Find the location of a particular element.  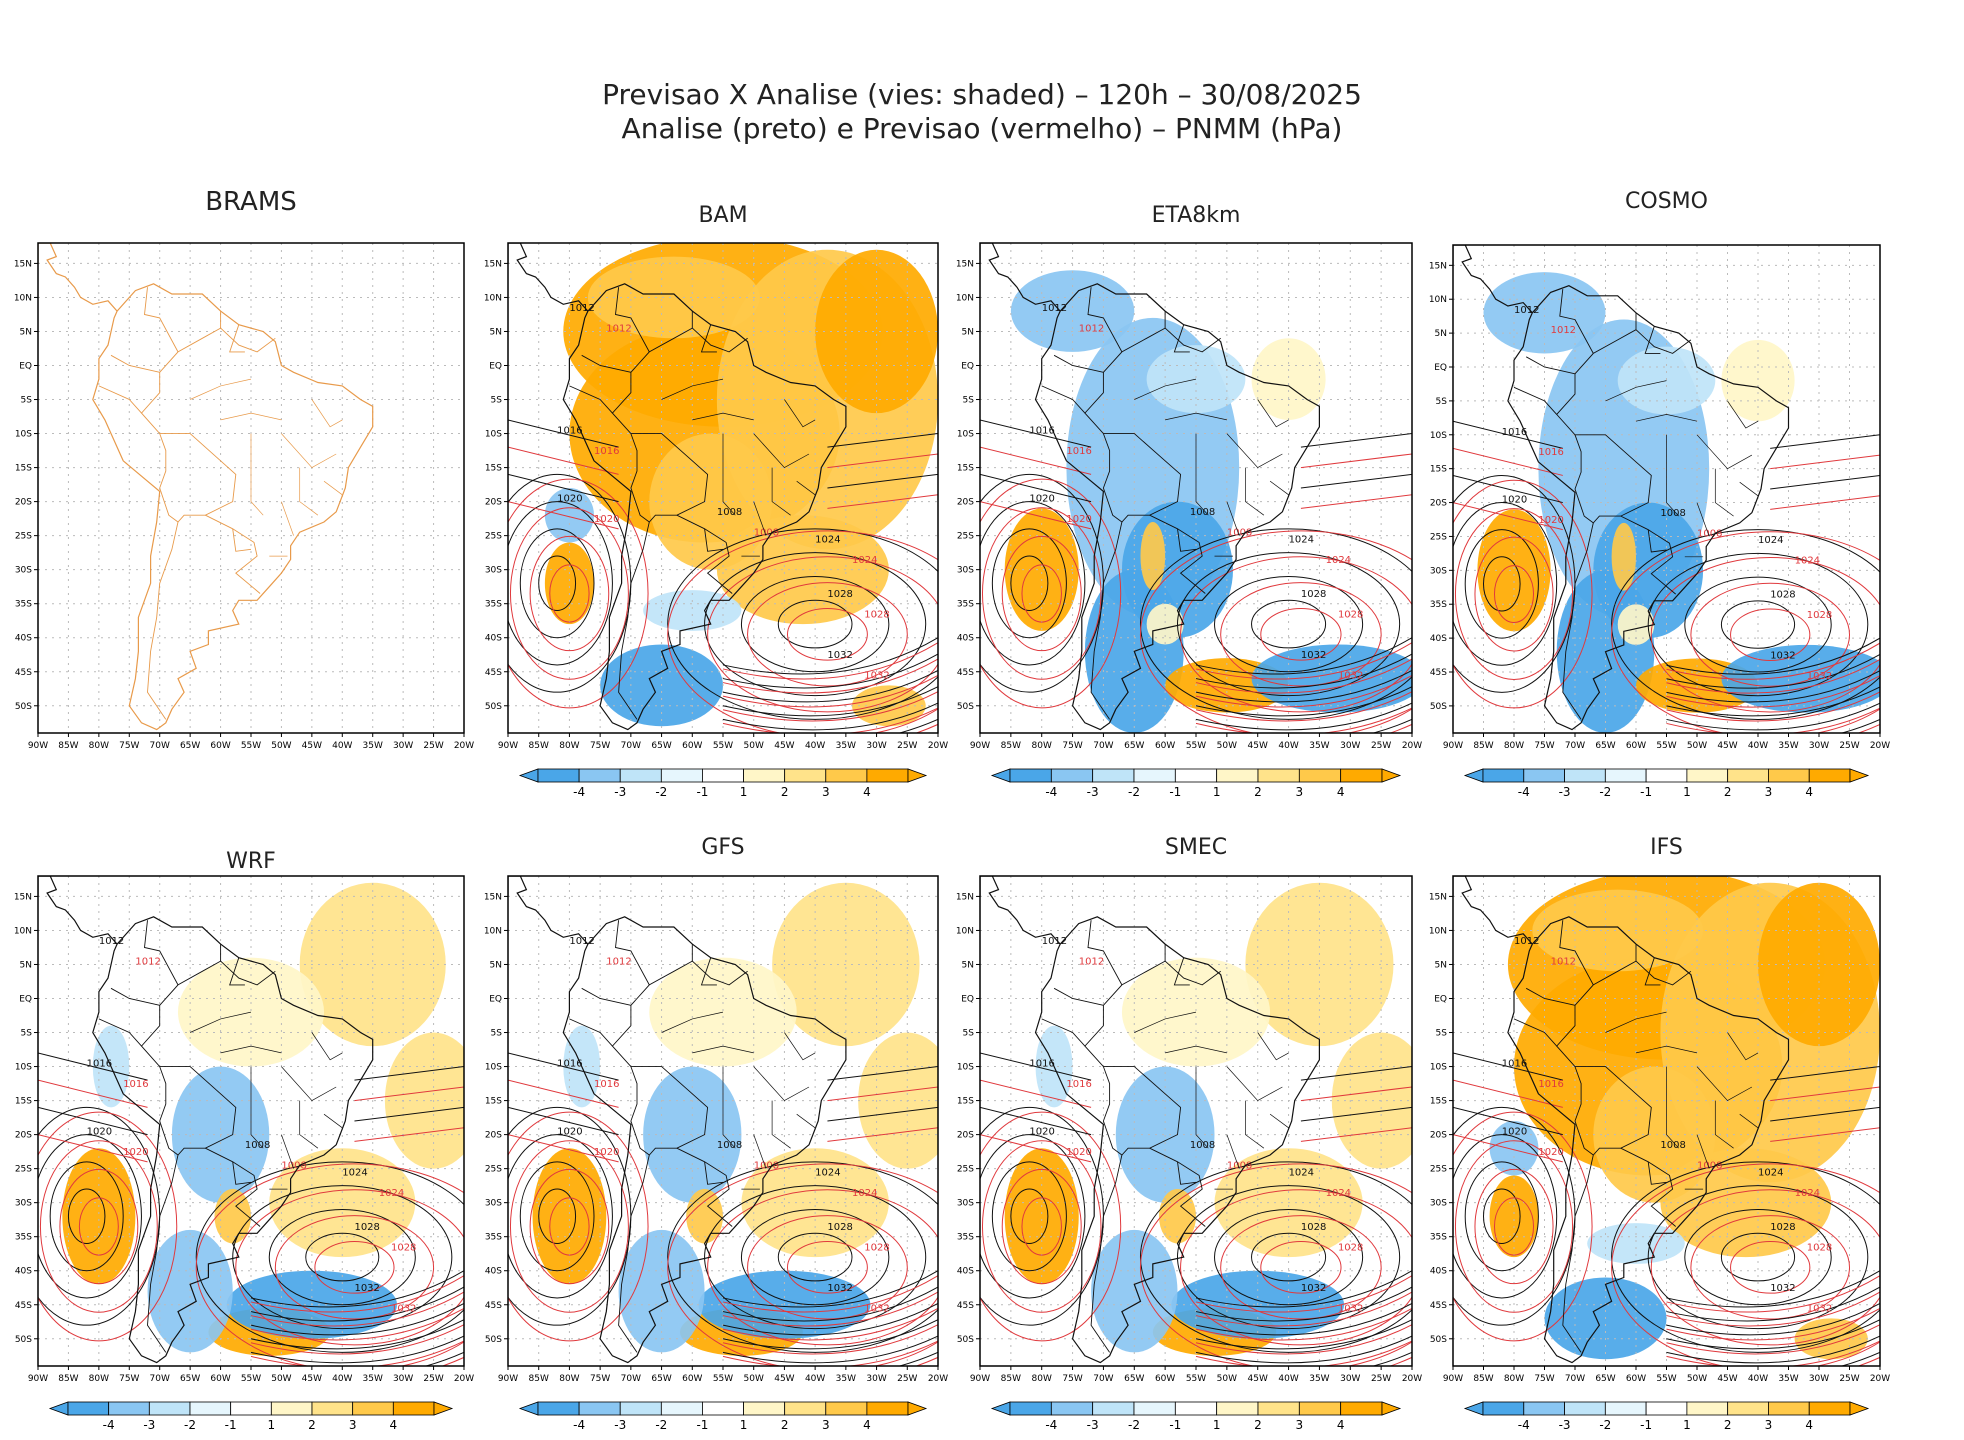

isobar-label: 1020 is located at coordinates (1514, 500).